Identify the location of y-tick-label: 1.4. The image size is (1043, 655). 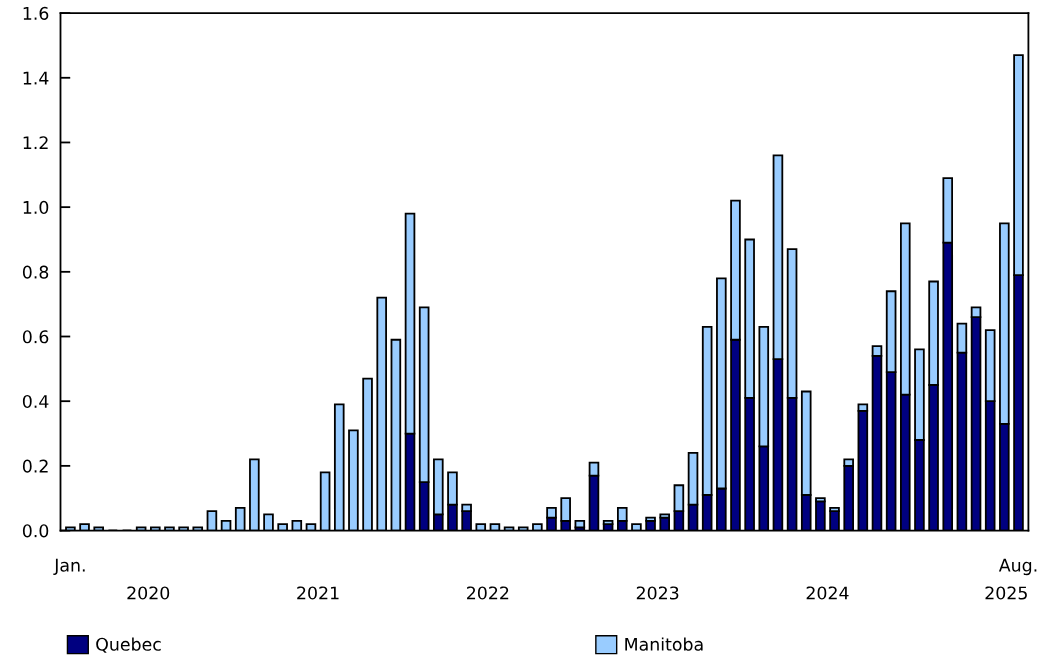
(36, 78).